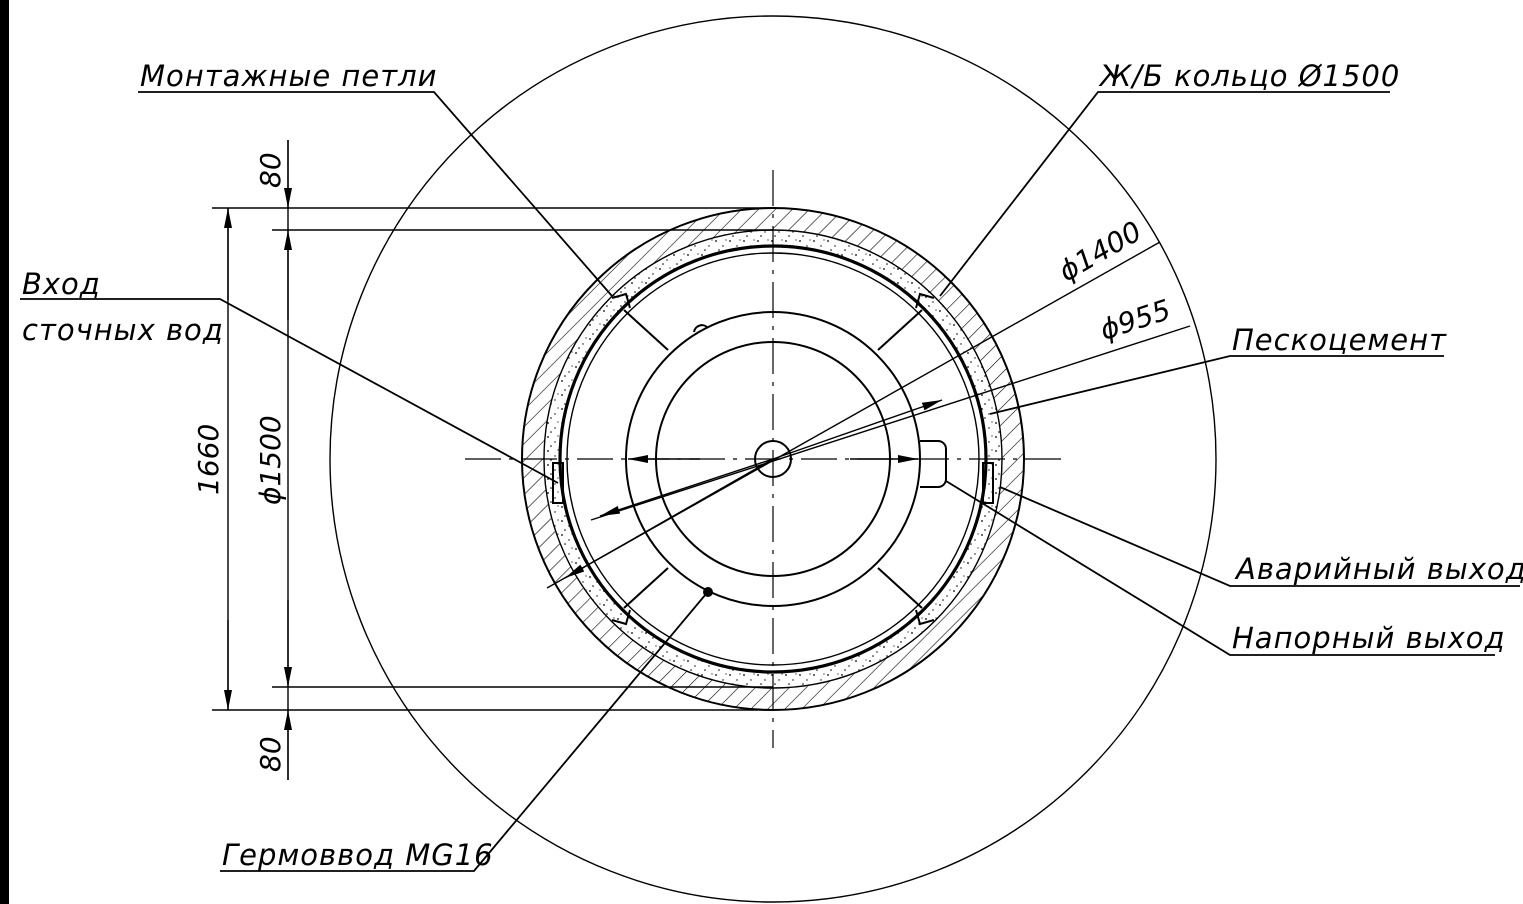 This screenshot has width=1523, height=904. Describe the element at coordinates (701, 328) in the screenshot. I see `top-fitting` at that location.